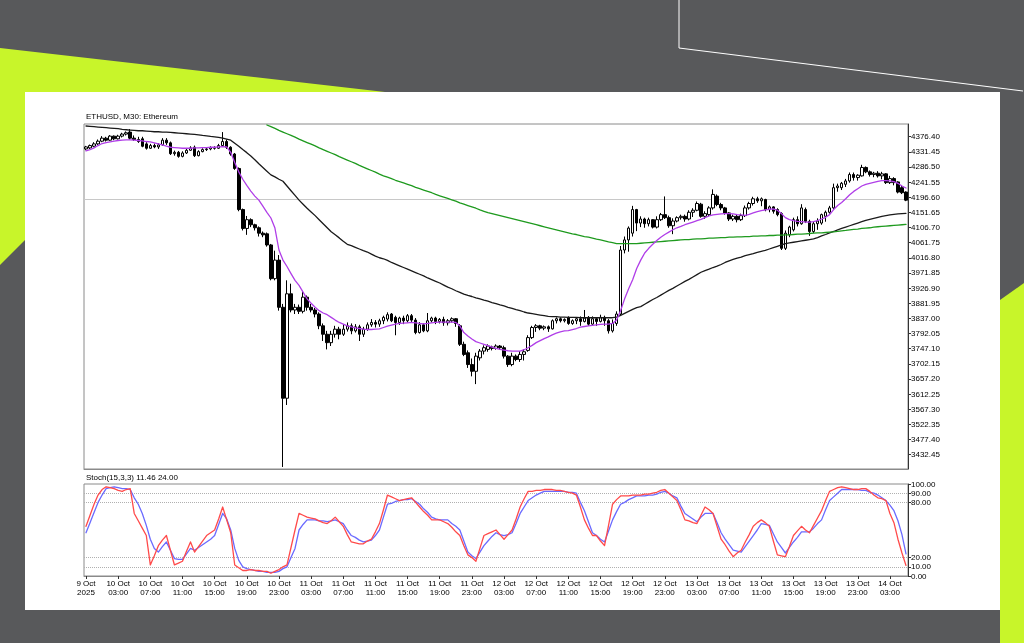 The image size is (1024, 643). I want to click on x-tick-label: 12 Oct 07:00, so click(536, 588).